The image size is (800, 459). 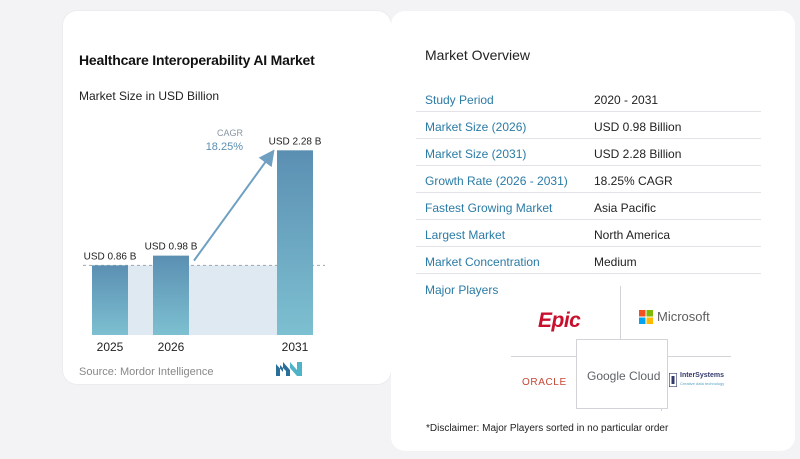 I want to click on grid-divider, so click(x=620, y=321).